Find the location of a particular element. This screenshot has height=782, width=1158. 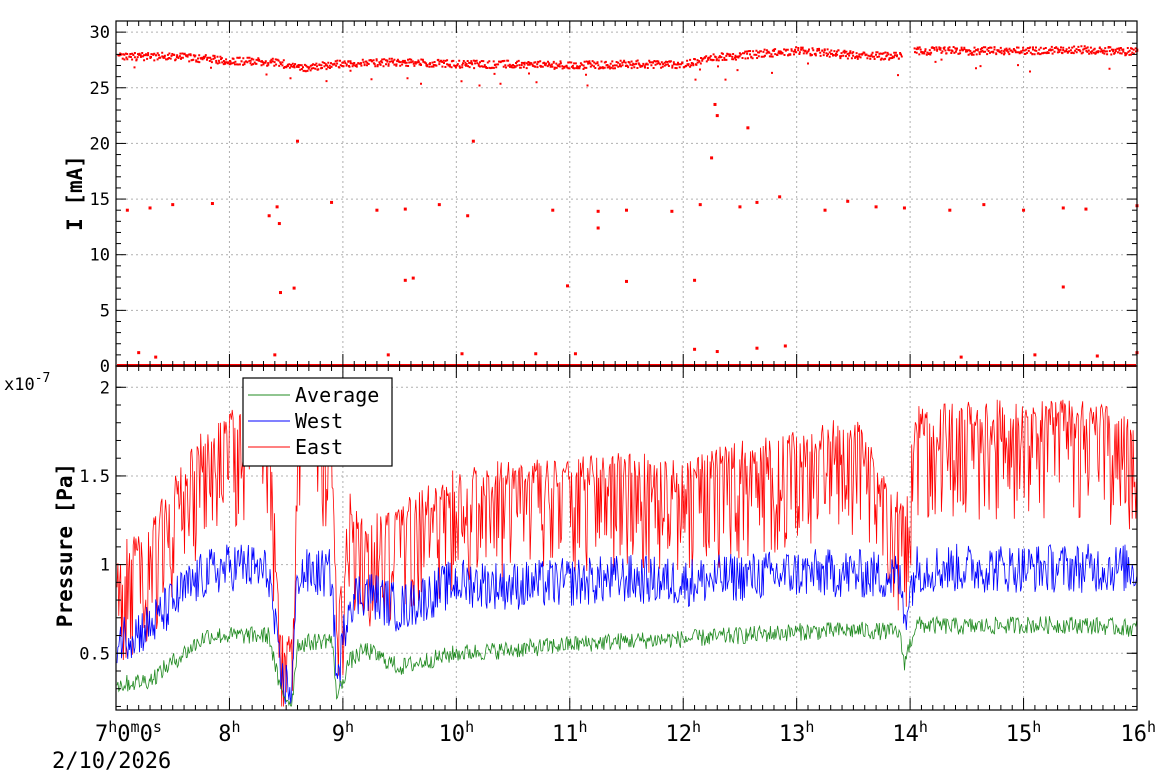

legend-label-west: West is located at coordinates (319, 421).